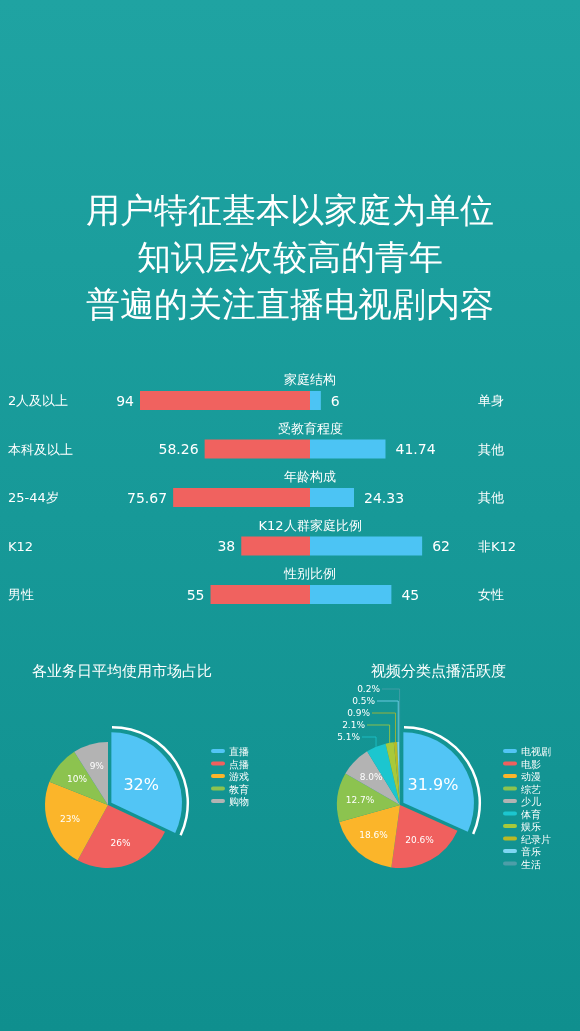  What do you see at coordinates (536, 839) in the screenshot?
I see `legend-label: 纪录片` at bounding box center [536, 839].